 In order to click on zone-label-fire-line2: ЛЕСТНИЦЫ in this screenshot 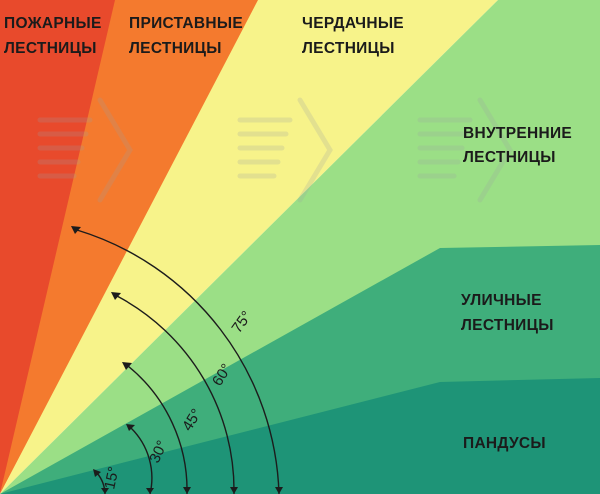, I will do `click(50, 48)`.